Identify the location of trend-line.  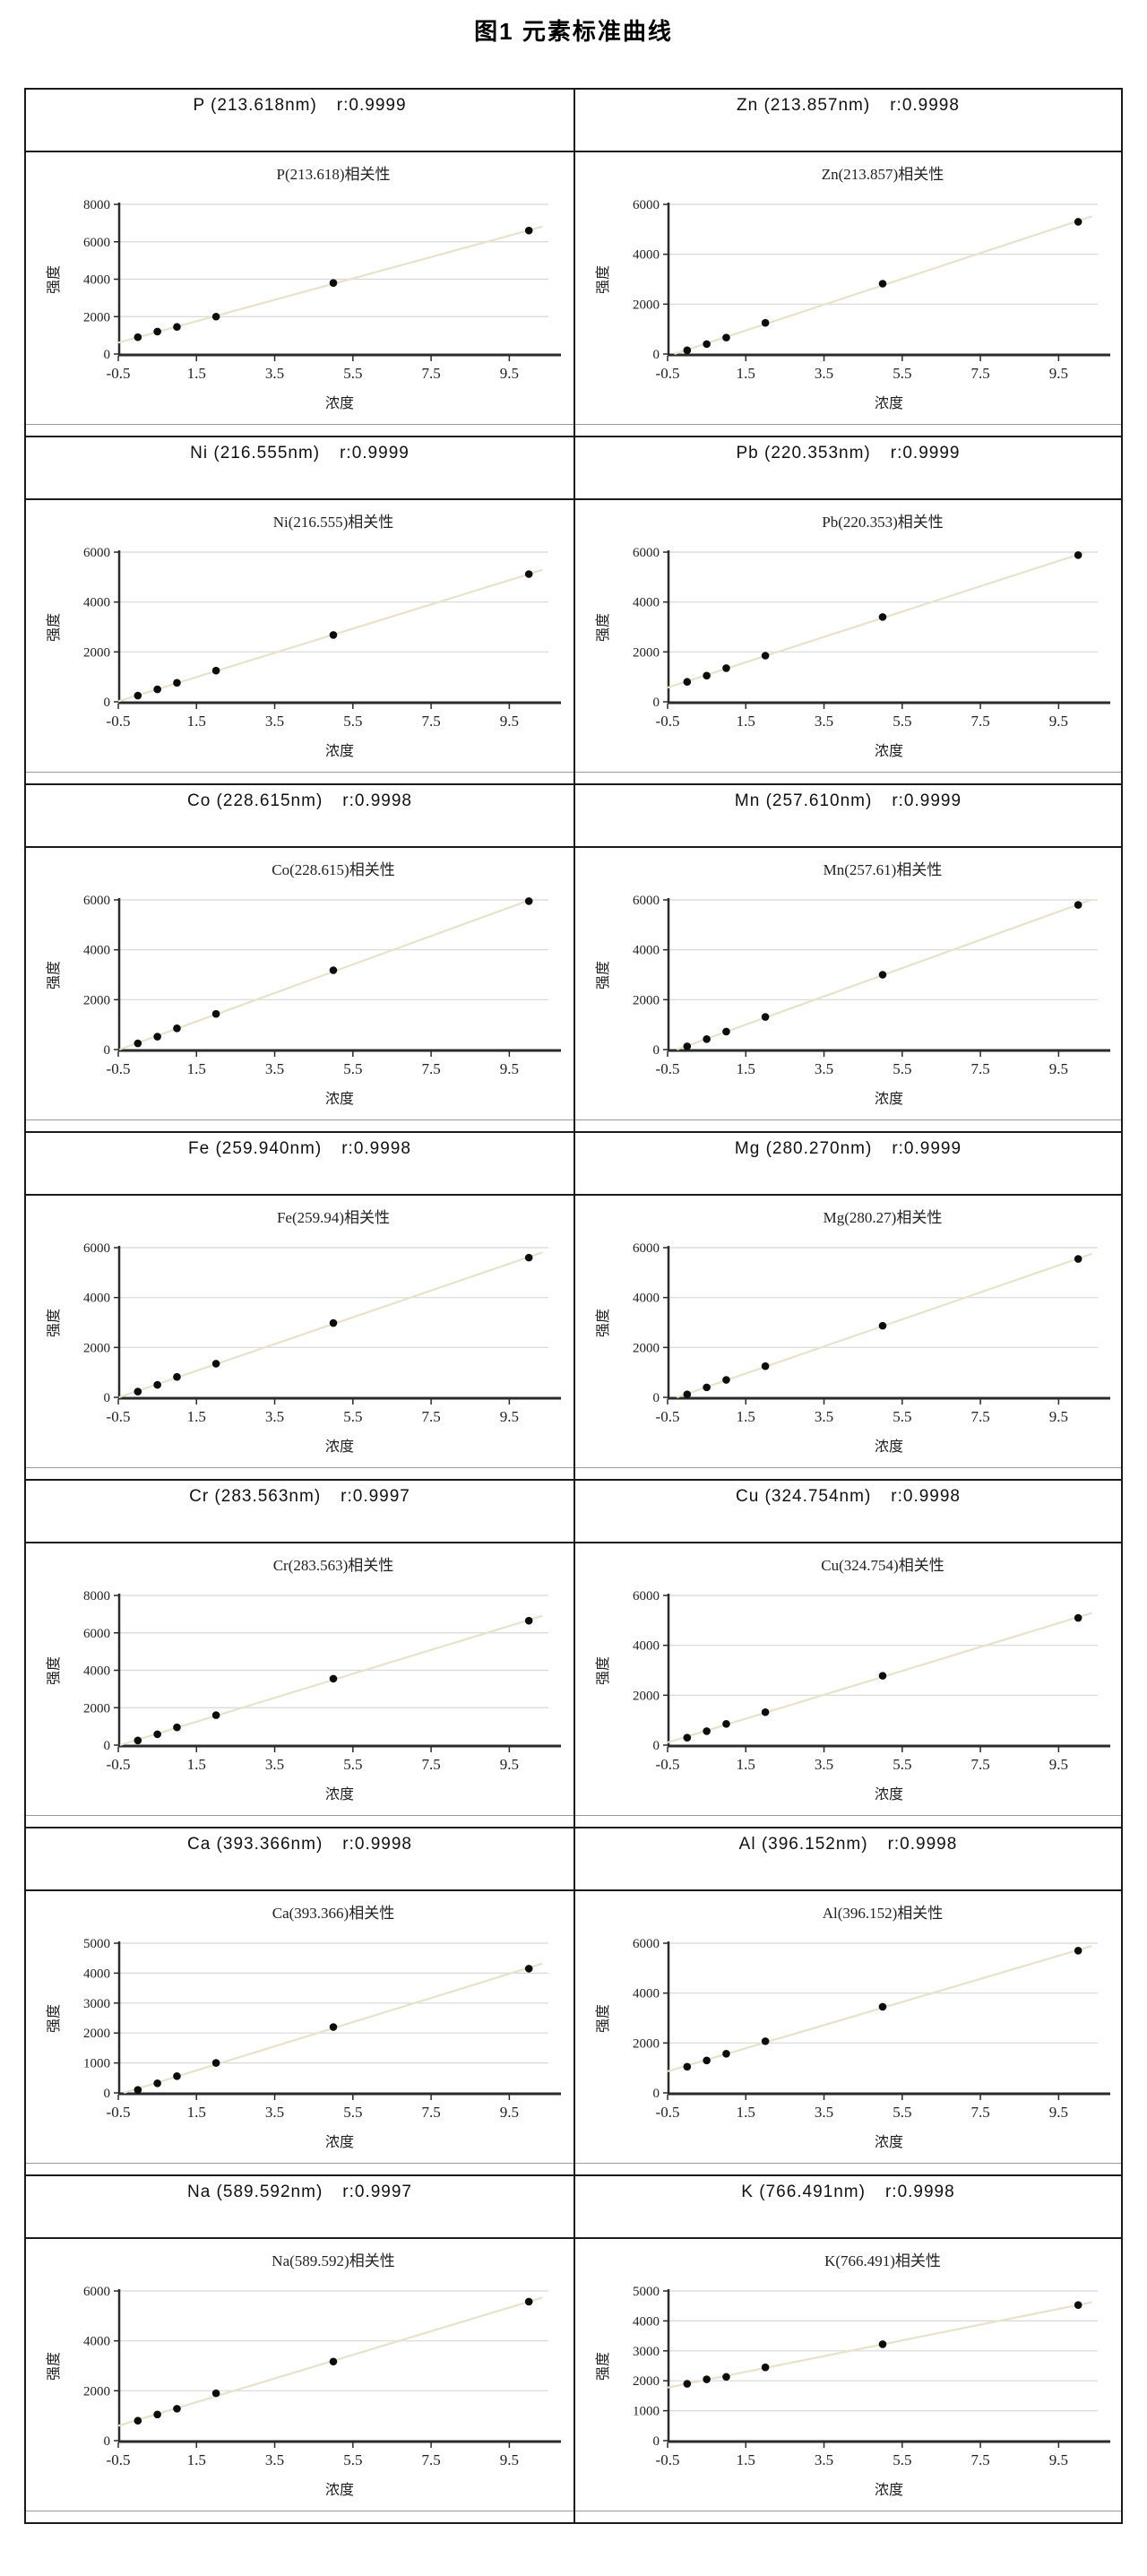
(324, 974).